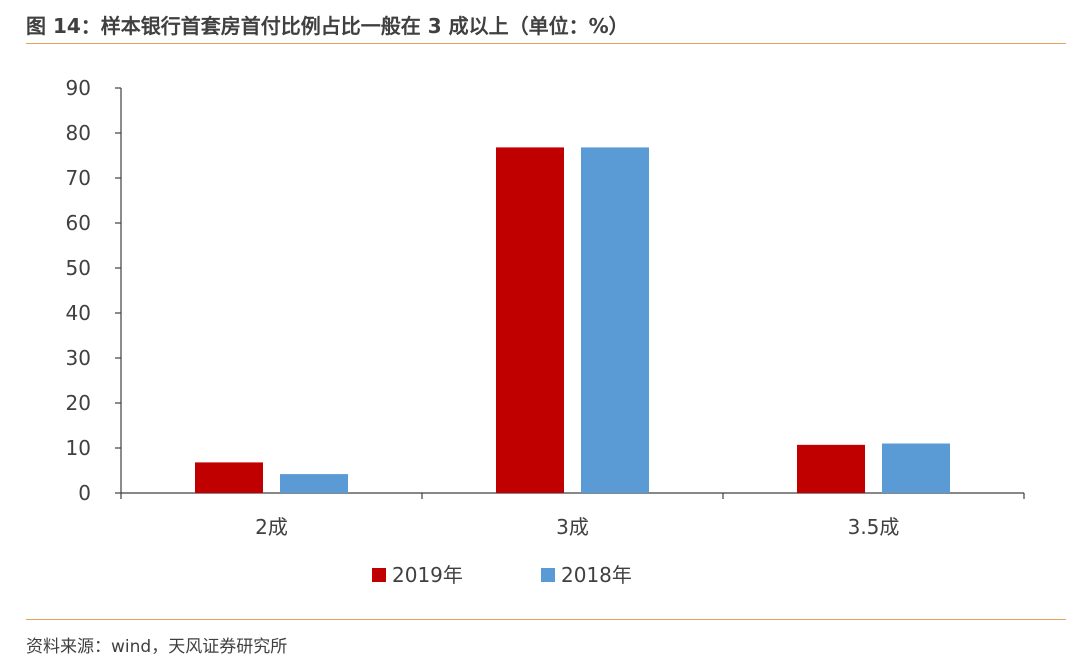  Describe the element at coordinates (502, 575) in the screenshot. I see `legend: 2019年 2018年` at that location.